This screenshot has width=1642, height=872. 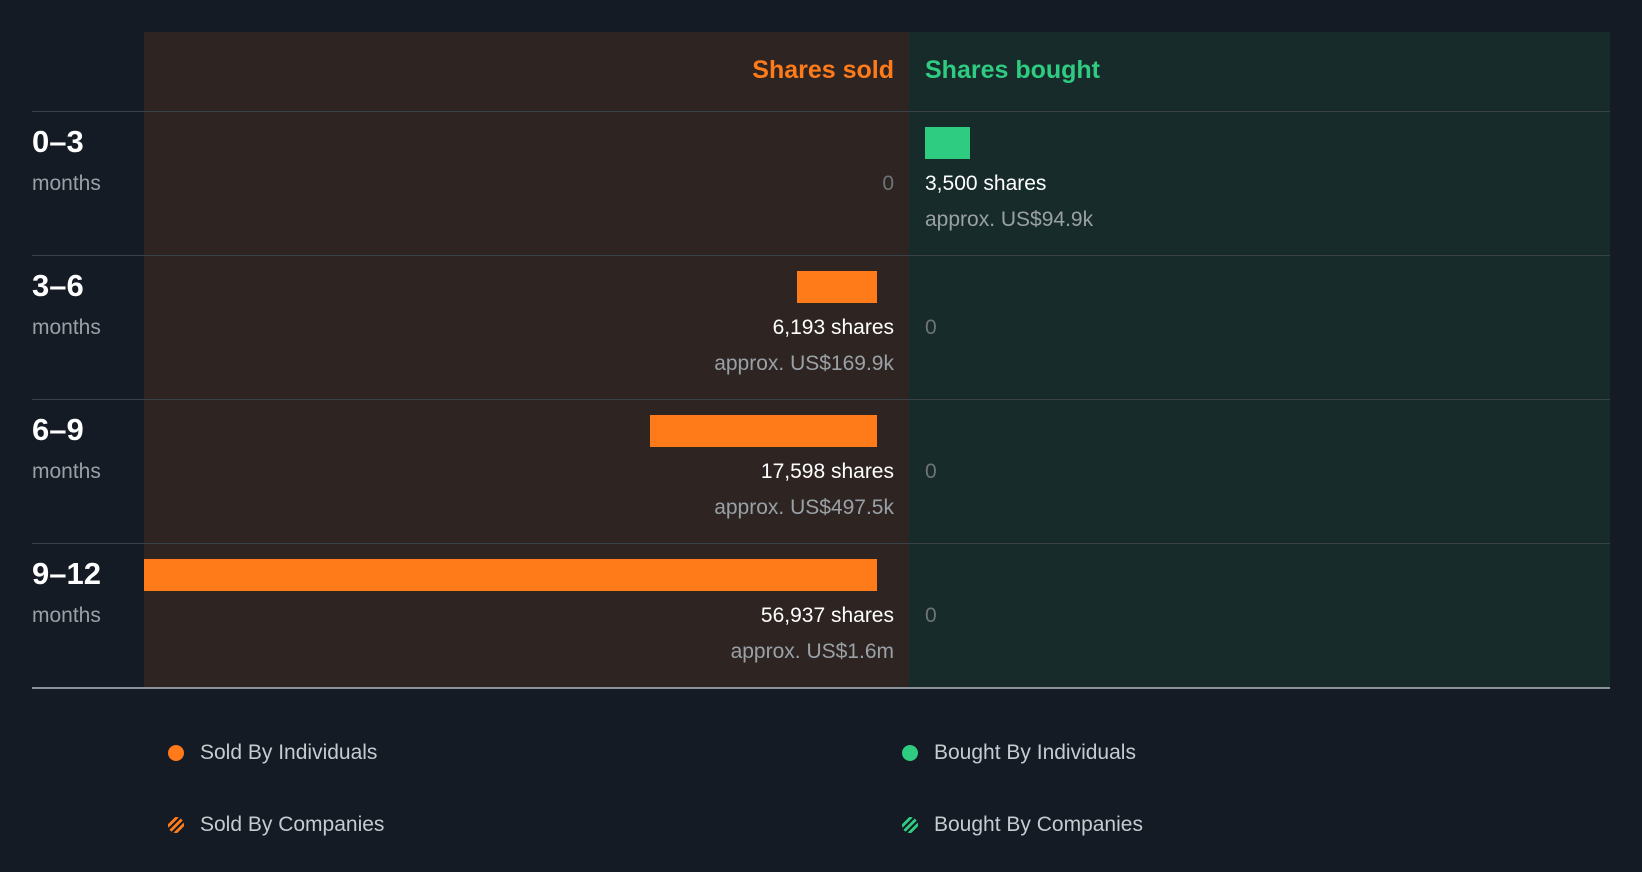 What do you see at coordinates (176, 753) in the screenshot?
I see `orange-solid-dot-icon` at bounding box center [176, 753].